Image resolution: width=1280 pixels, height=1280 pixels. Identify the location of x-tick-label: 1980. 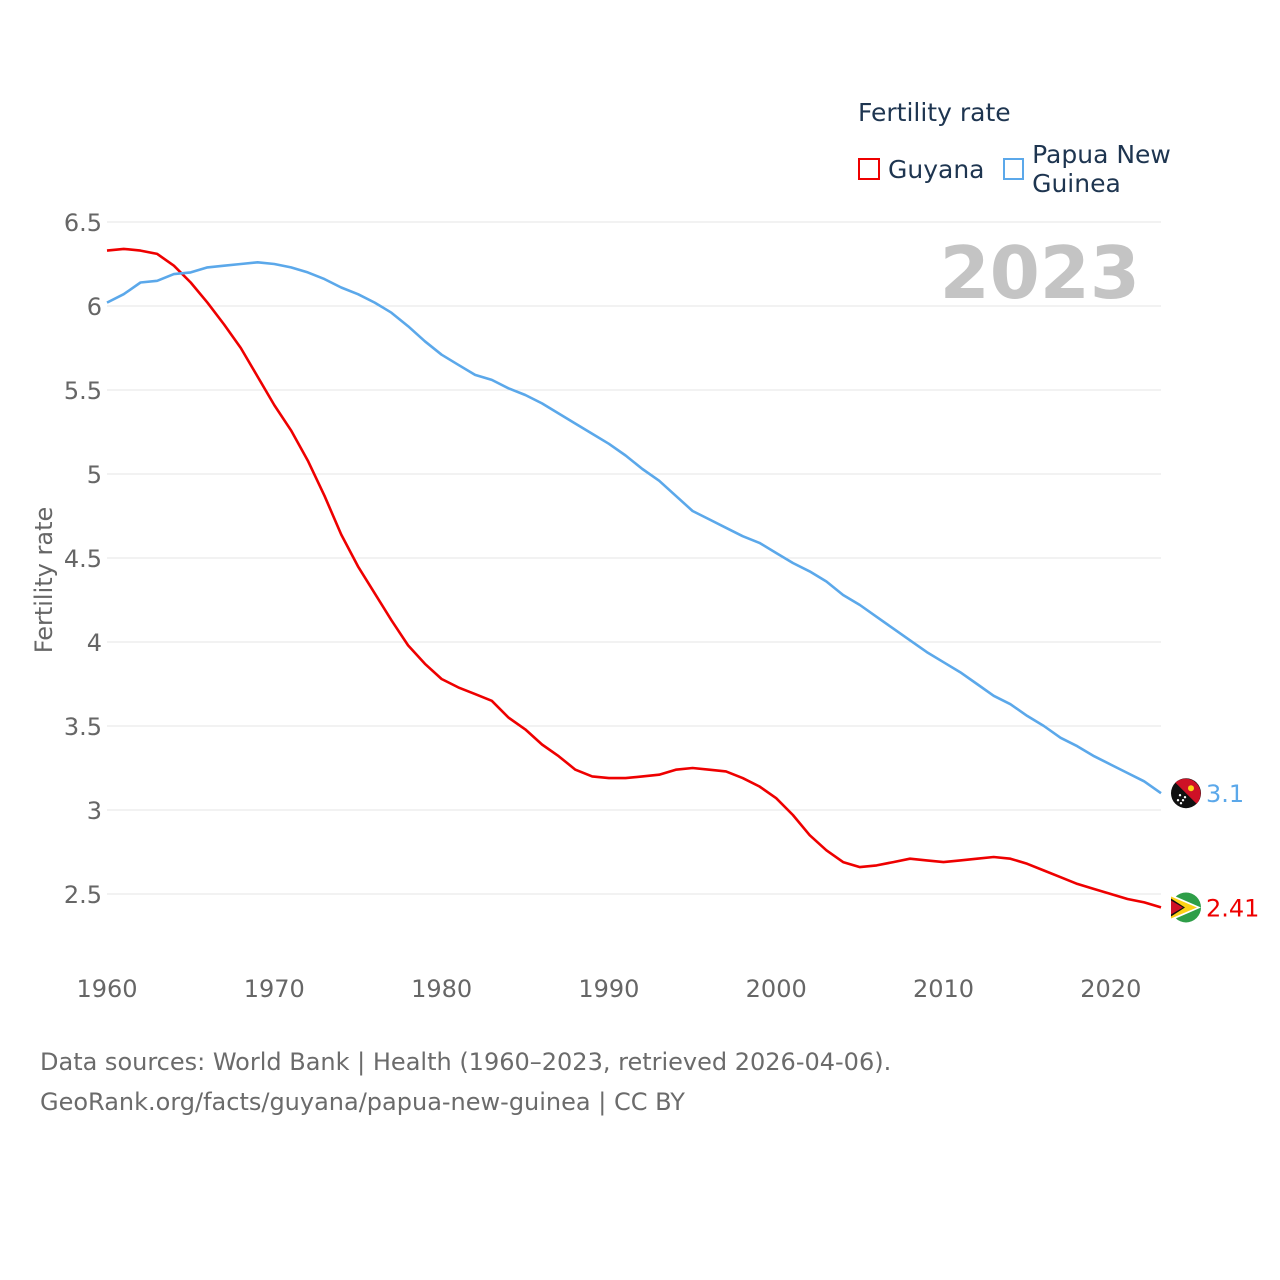
(441, 989).